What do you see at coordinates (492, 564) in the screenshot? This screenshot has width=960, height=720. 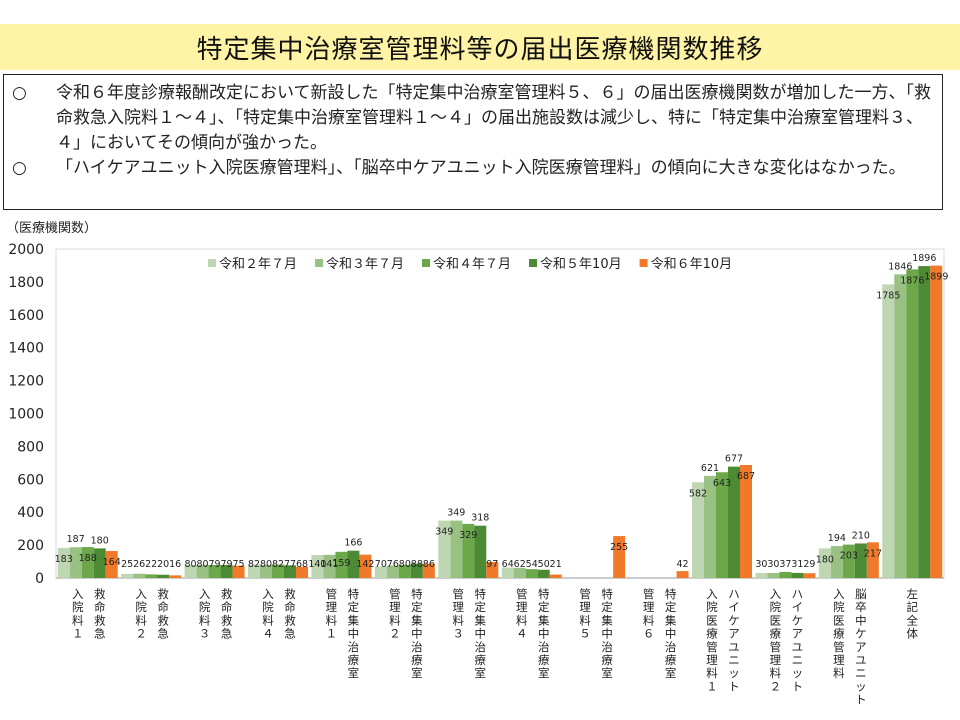 I see `data-label: 97` at bounding box center [492, 564].